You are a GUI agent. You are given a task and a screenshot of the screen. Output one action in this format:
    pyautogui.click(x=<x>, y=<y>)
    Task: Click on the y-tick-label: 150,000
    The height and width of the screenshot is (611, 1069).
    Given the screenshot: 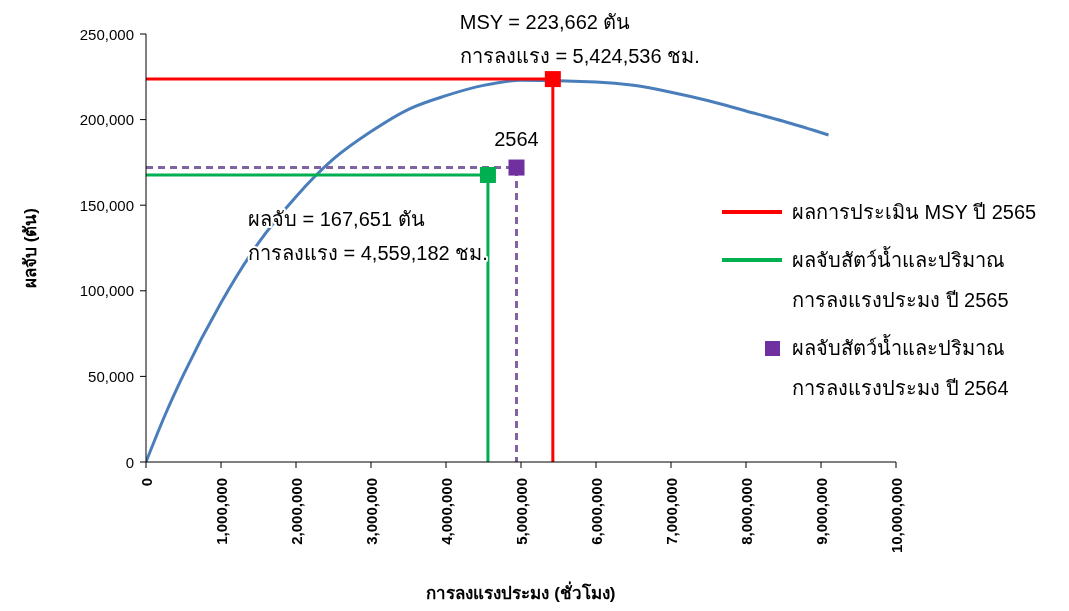 What is the action you would take?
    pyautogui.click(x=106, y=205)
    